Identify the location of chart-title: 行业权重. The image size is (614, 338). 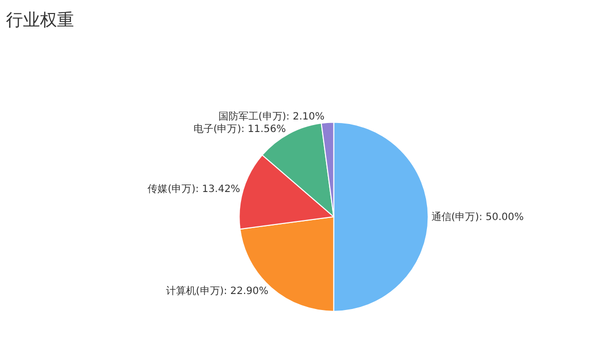
(40, 20).